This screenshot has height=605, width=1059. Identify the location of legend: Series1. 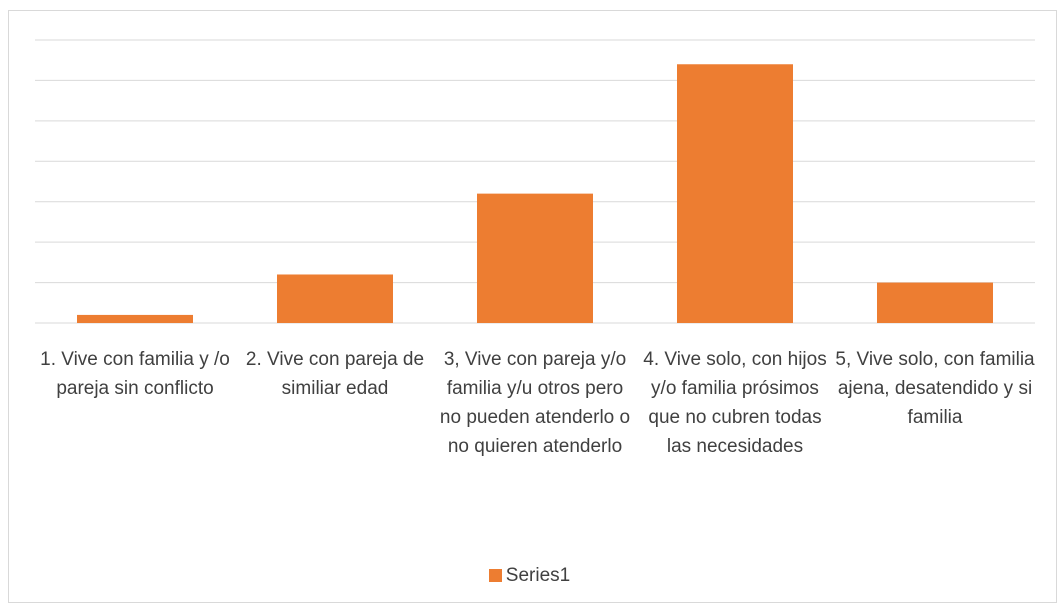
(529, 576).